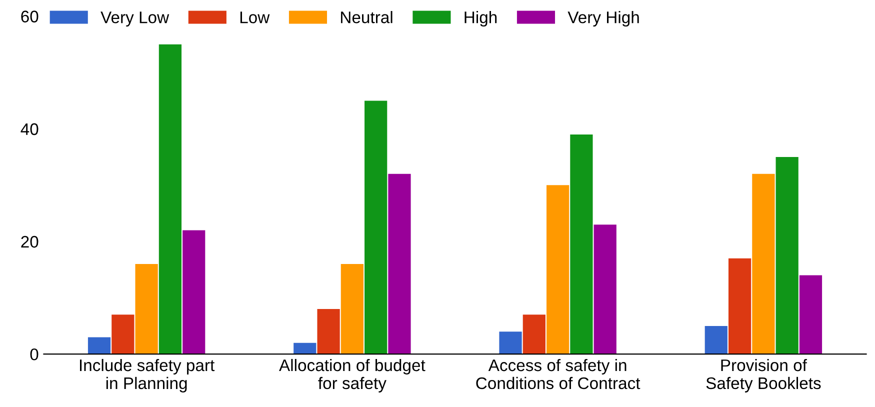 This screenshot has height=407, width=875. I want to click on y-tick-label: 0, so click(34, 354).